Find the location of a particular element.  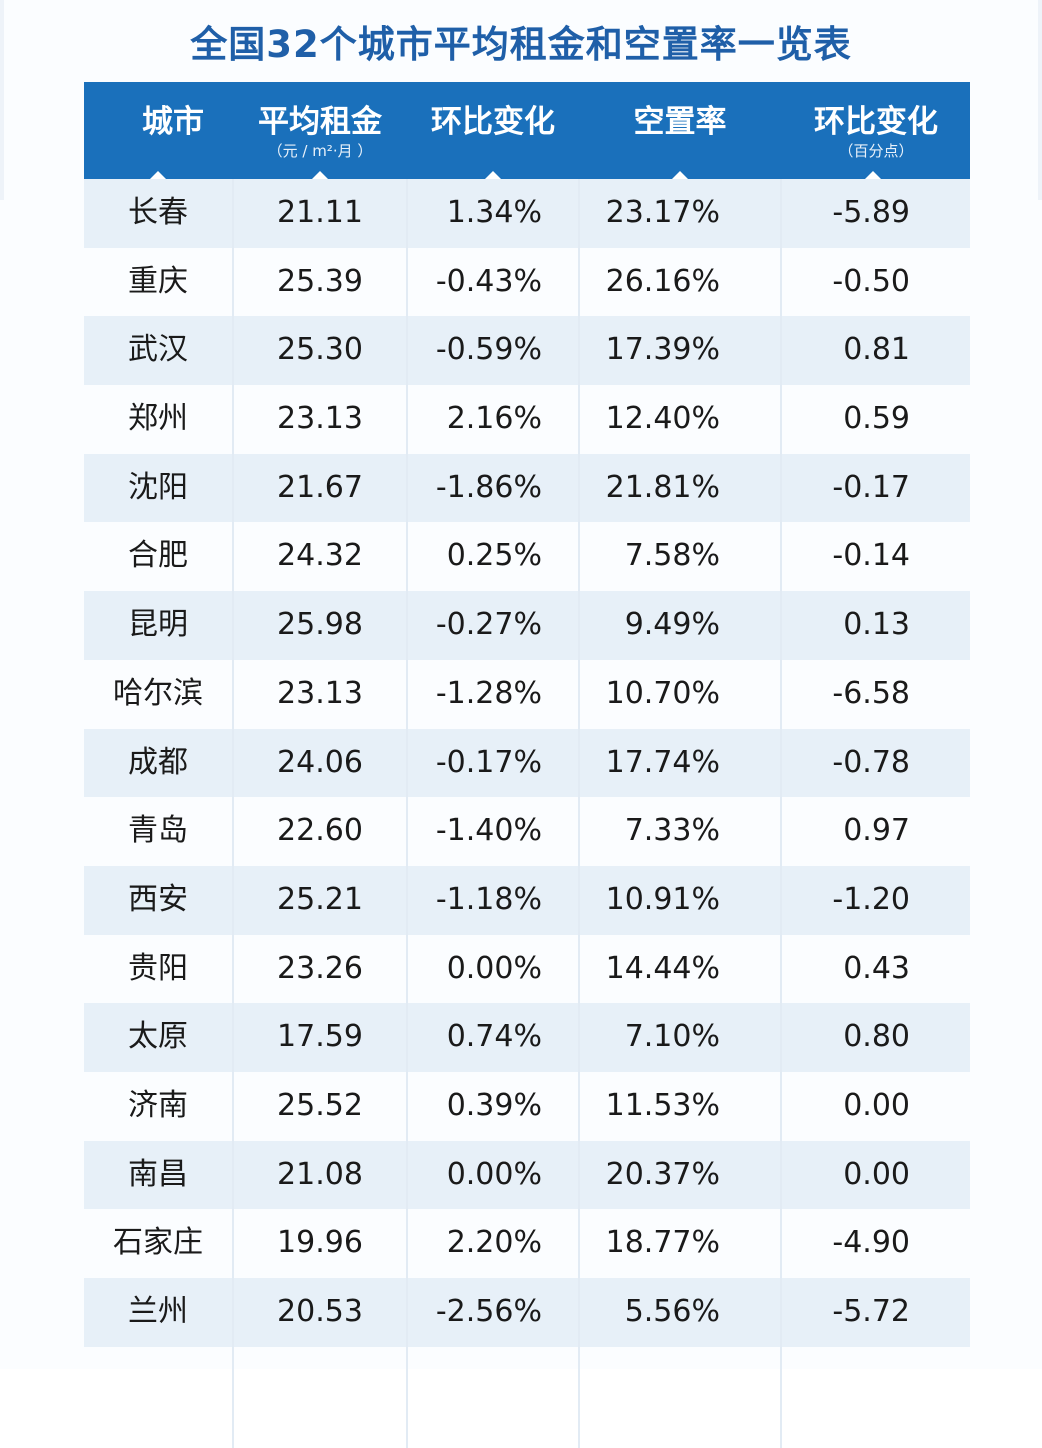

table-row: 太原 17.59 0.74% 7.10% 0.80 is located at coordinates (527, 1037).